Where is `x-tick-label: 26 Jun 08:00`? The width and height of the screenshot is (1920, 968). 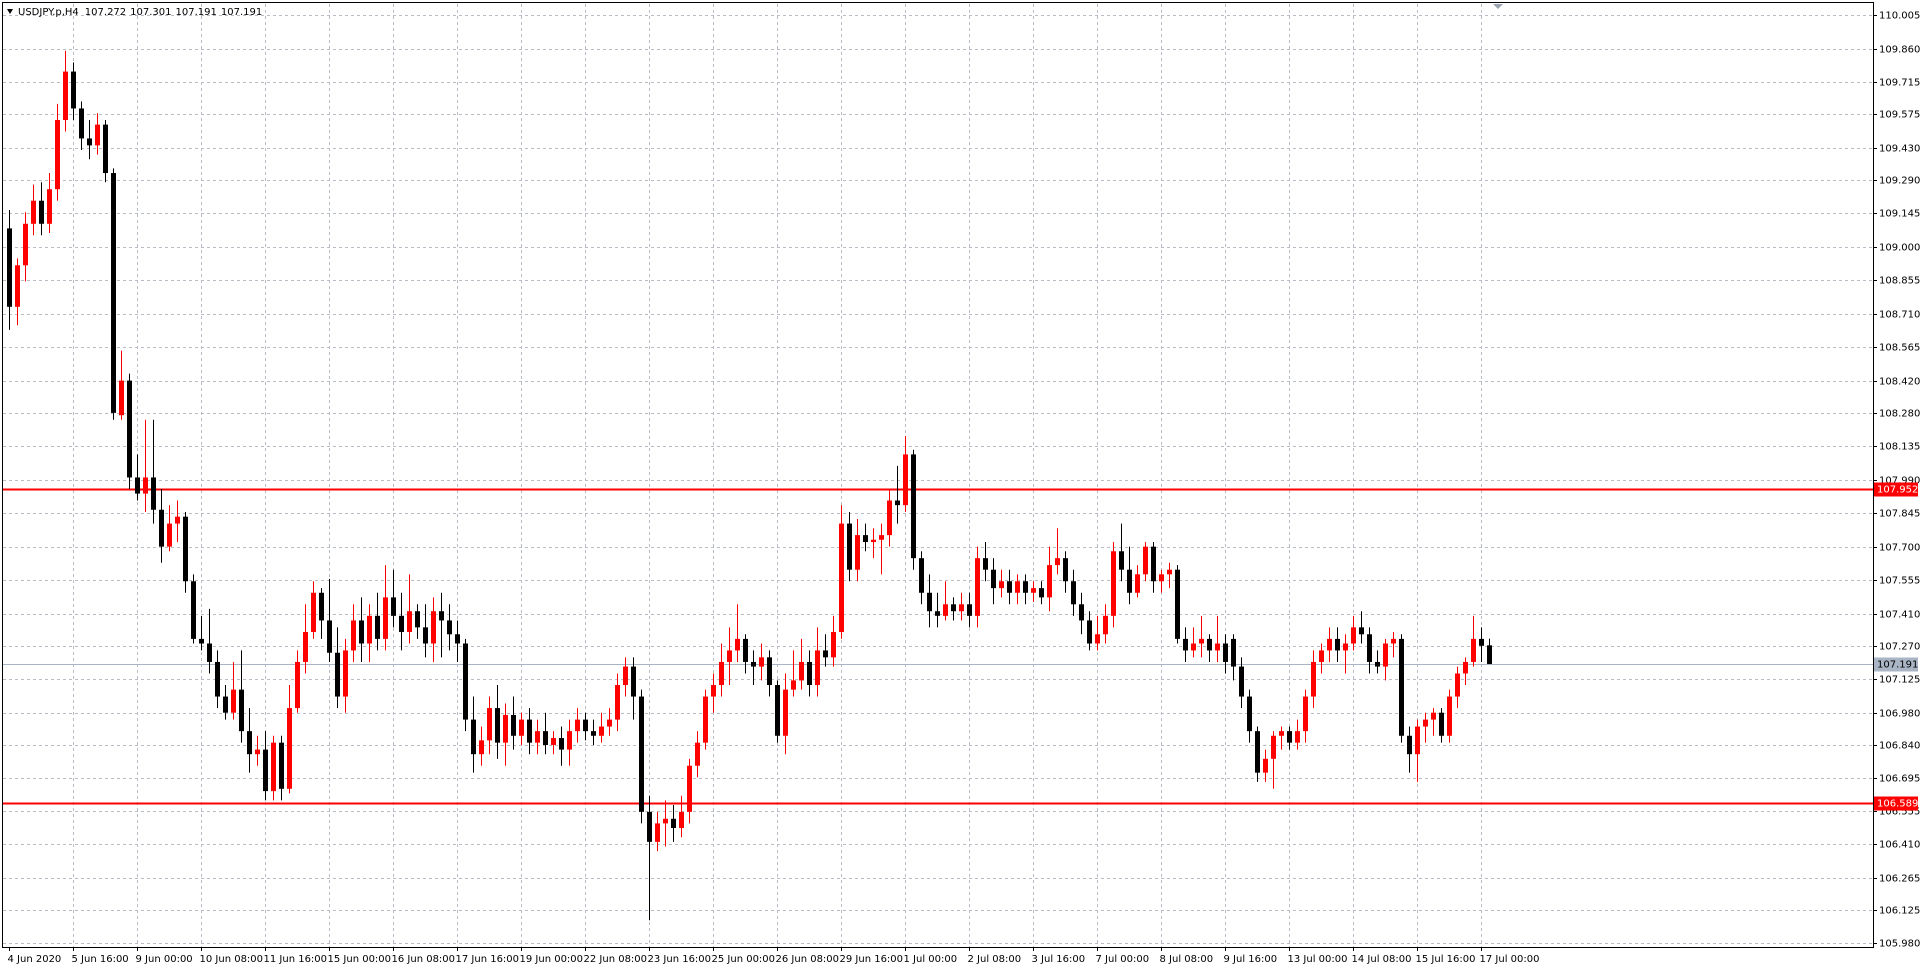
x-tick-label: 26 Jun 08:00 is located at coordinates (808, 959).